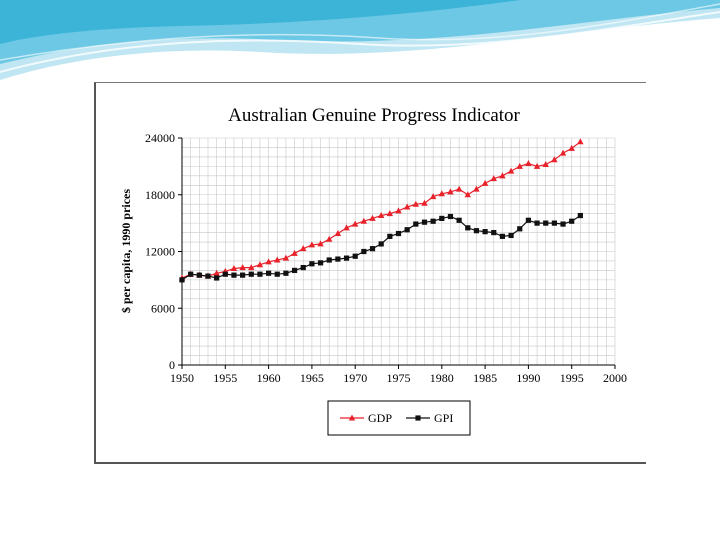  Describe the element at coordinates (429, 418) in the screenshot. I see `legend-item-gpi: GPI` at that location.